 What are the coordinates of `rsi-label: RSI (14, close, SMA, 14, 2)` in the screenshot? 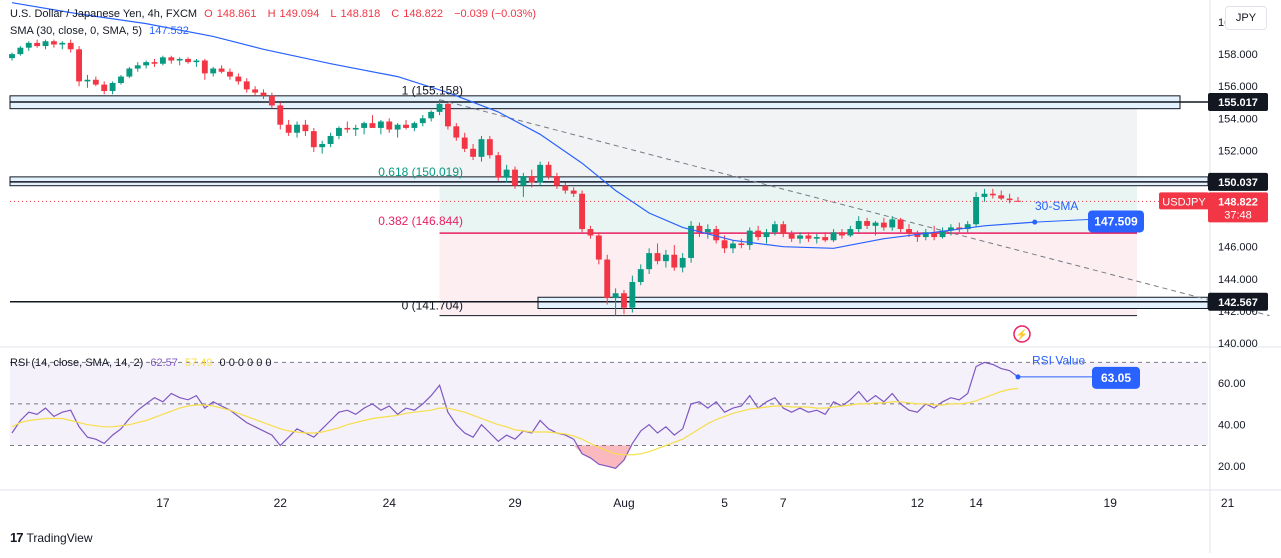 It's located at (76, 363).